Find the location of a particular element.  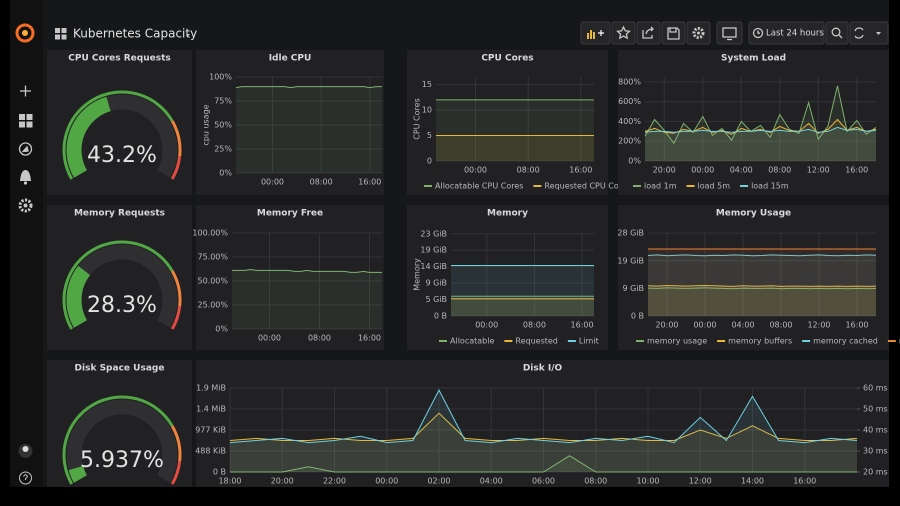

create-icon is located at coordinates (25, 91).